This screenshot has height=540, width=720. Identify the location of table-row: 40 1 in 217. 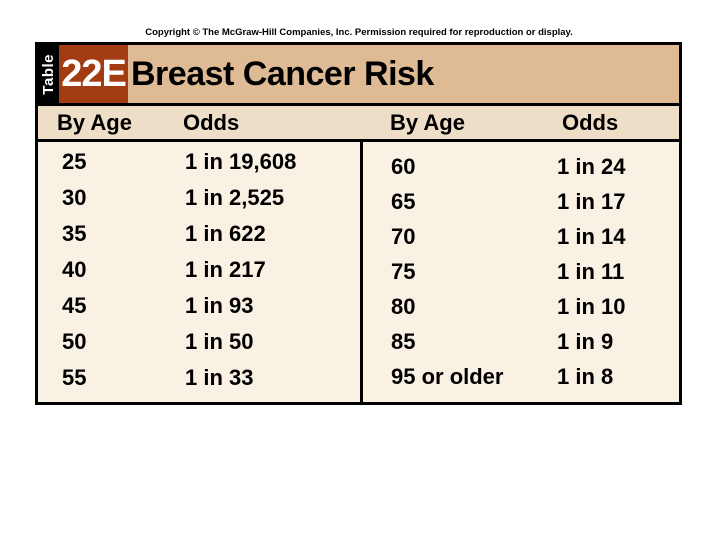
(199, 270).